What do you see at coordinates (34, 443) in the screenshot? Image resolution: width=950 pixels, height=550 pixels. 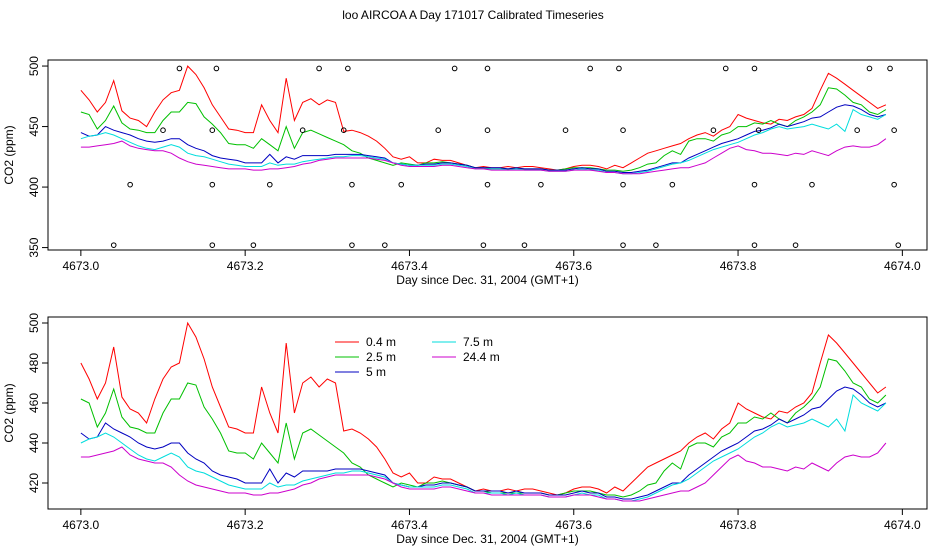 I see `y-tick-label: 440` at bounding box center [34, 443].